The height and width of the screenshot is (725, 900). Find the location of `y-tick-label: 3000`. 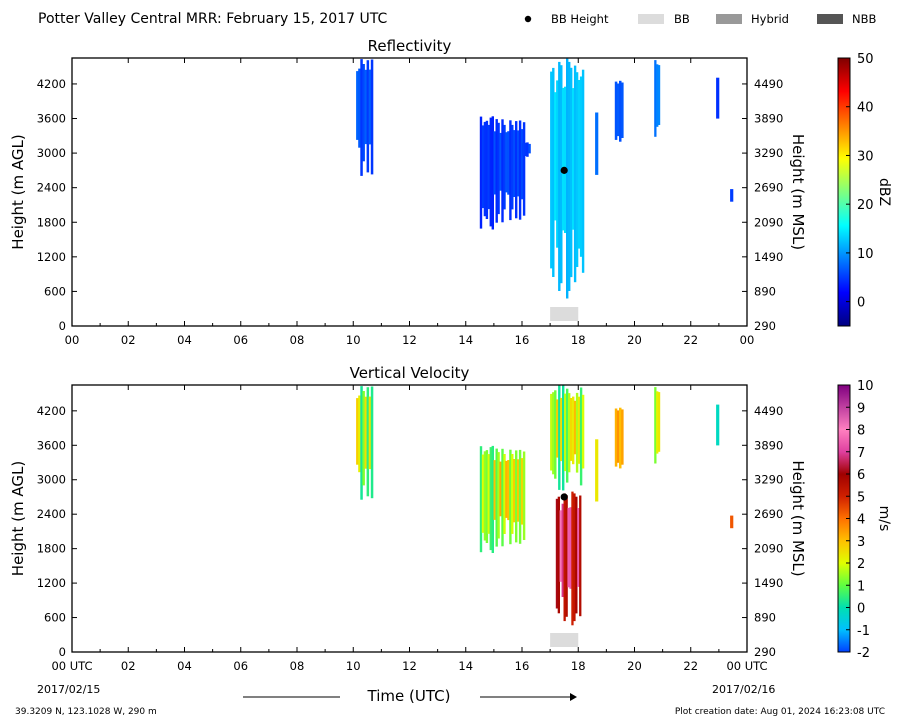

y-tick-label: 3000 is located at coordinates (51, 480).